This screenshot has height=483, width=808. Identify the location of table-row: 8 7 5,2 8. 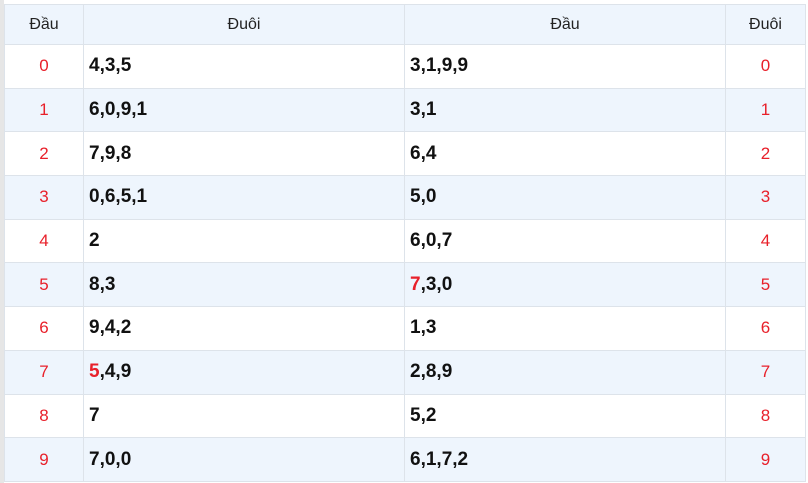
(405, 416).